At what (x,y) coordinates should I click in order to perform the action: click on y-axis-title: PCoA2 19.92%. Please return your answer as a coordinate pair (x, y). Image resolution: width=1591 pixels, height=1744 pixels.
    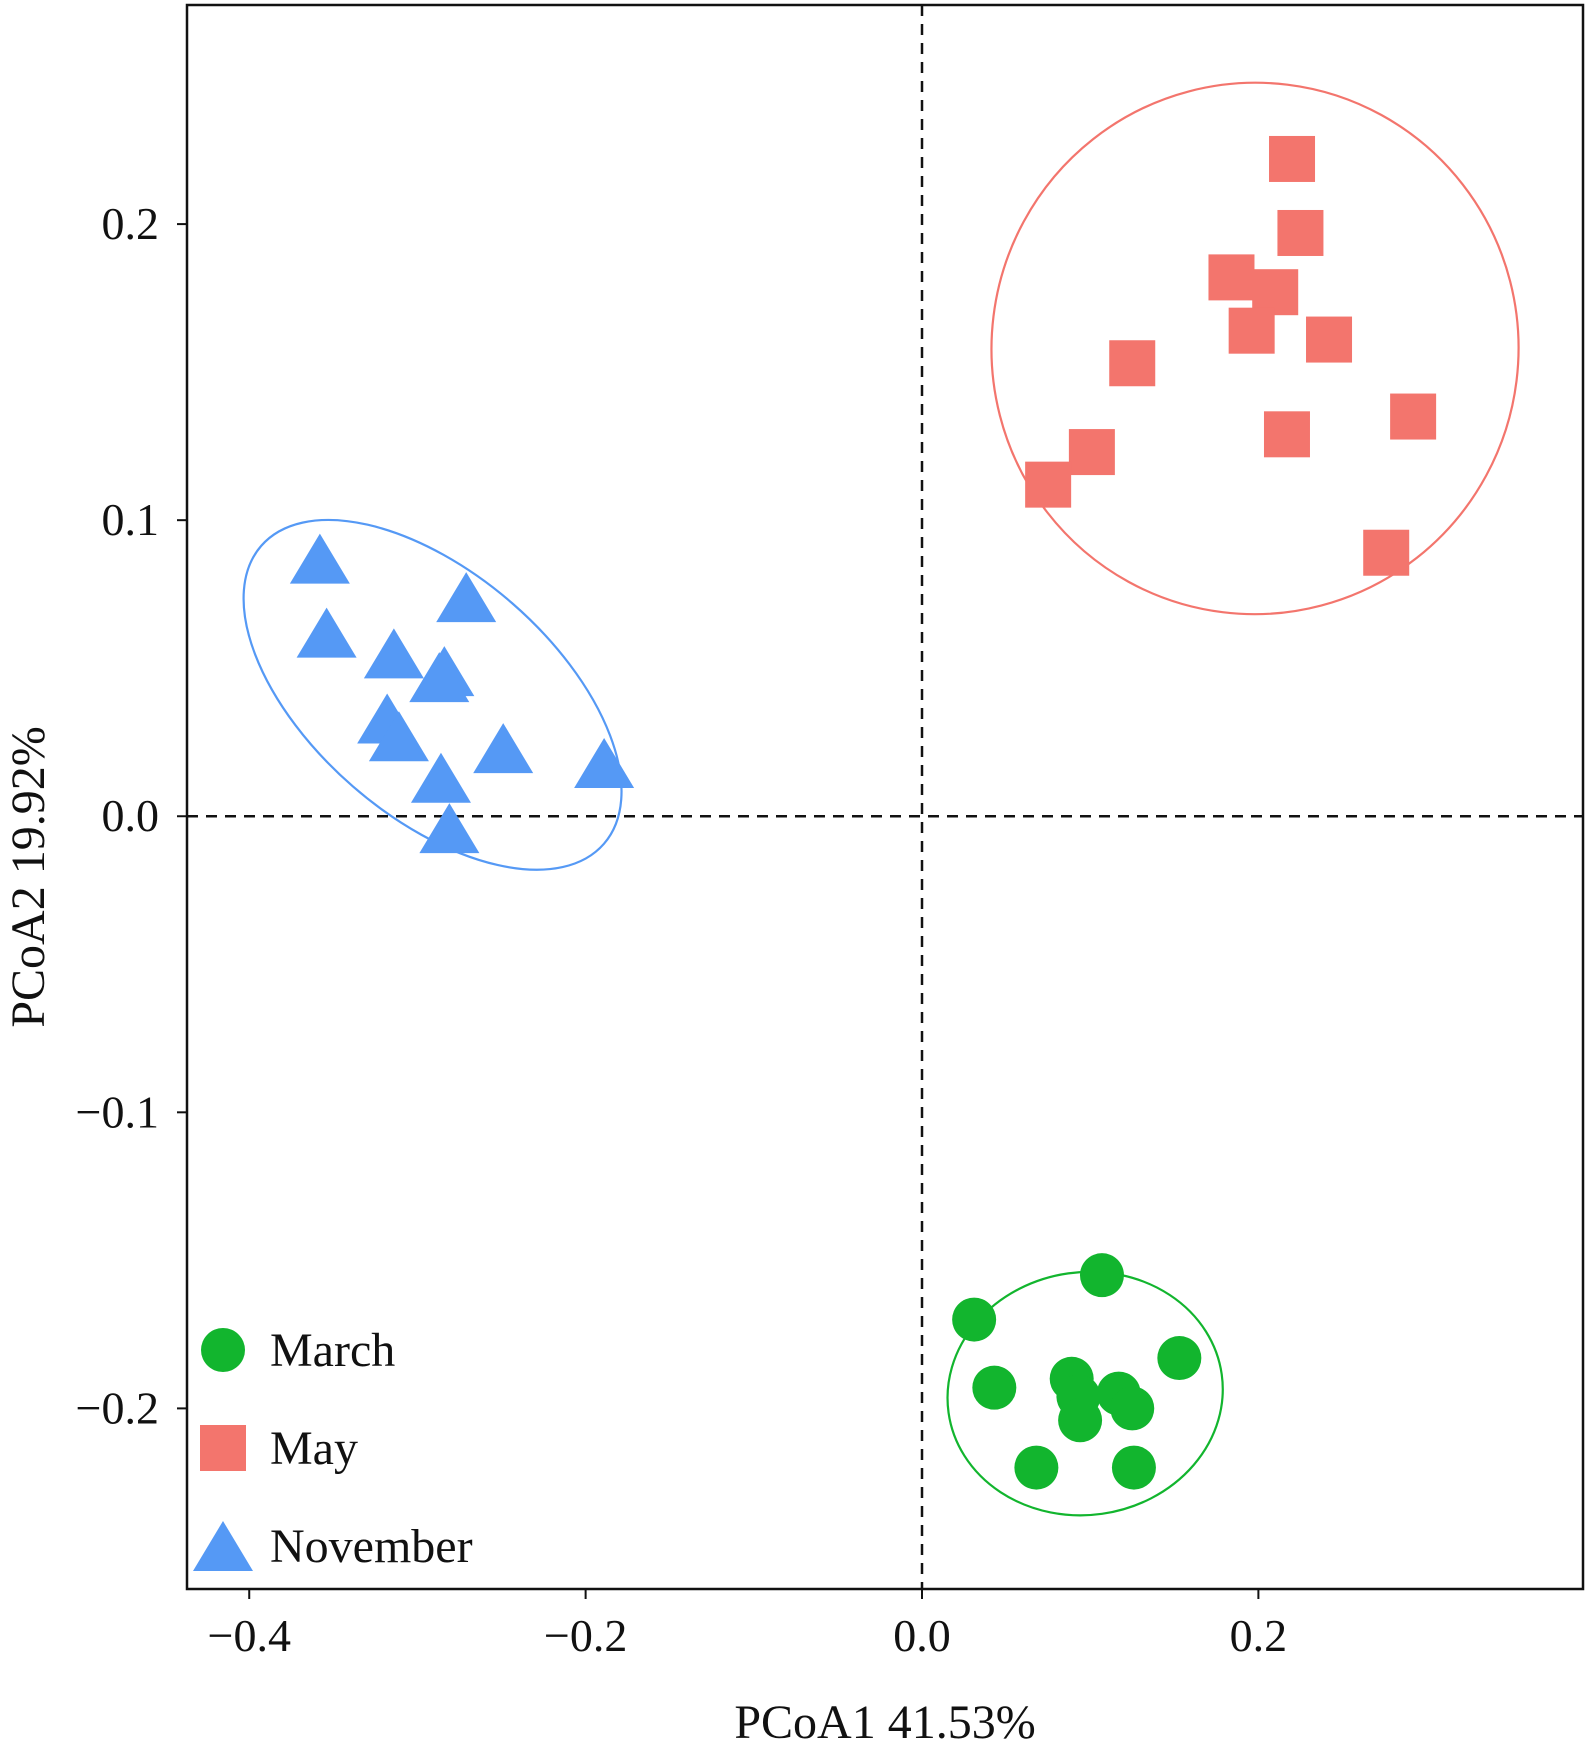
    Looking at the image, I should click on (28, 876).